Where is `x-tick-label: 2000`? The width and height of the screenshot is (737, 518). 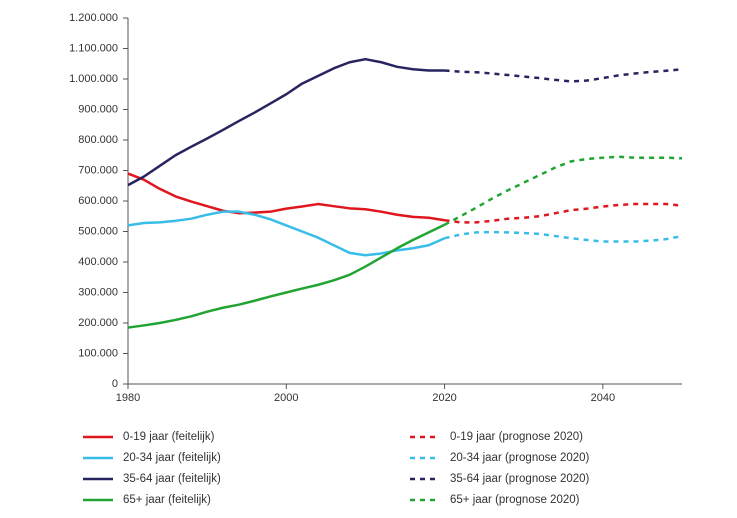
x-tick-label: 2000 is located at coordinates (286, 398).